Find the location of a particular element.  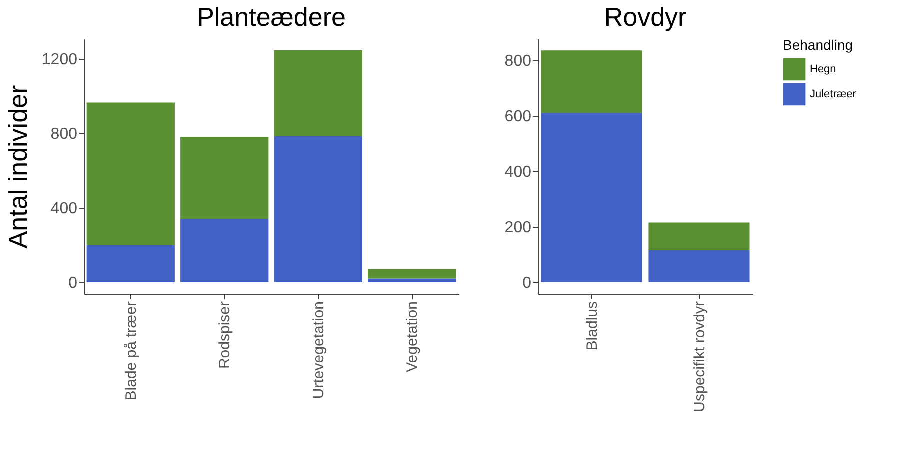

legend-label: Juletræer is located at coordinates (833, 94).